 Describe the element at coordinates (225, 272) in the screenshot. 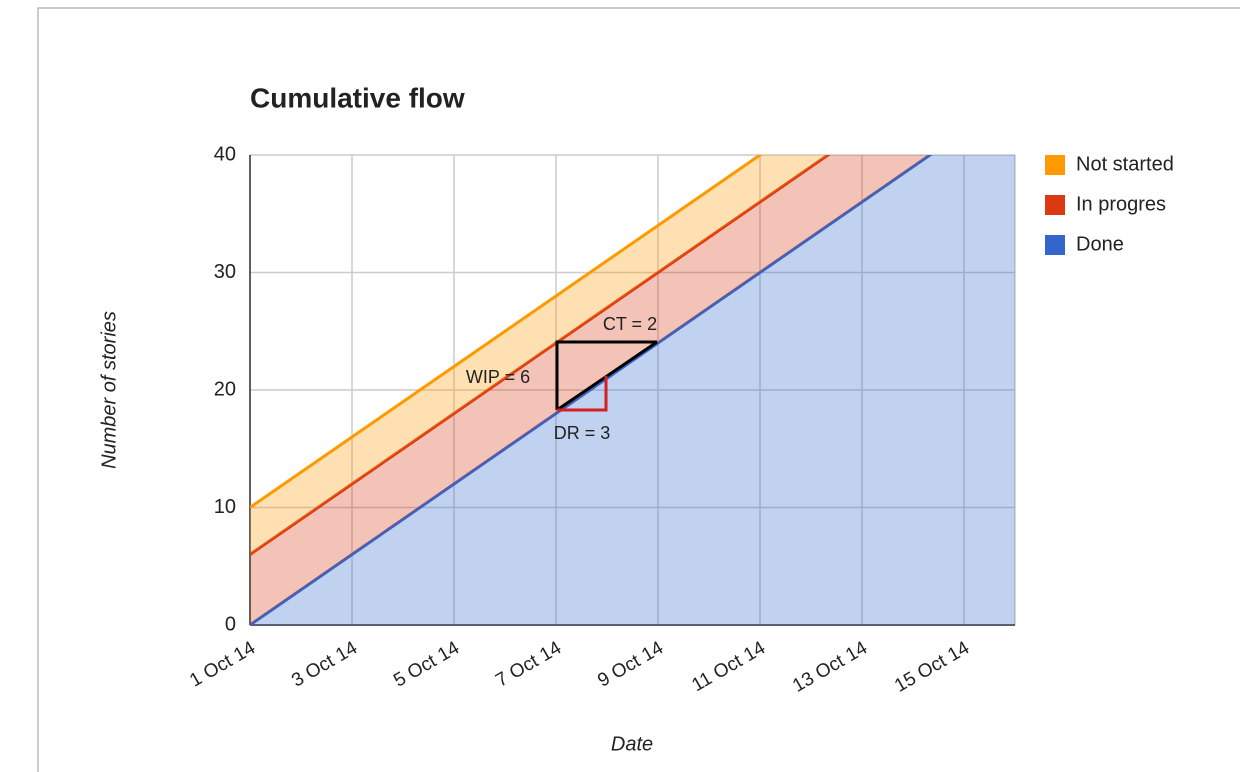

I see `y-tick-label: 30` at that location.